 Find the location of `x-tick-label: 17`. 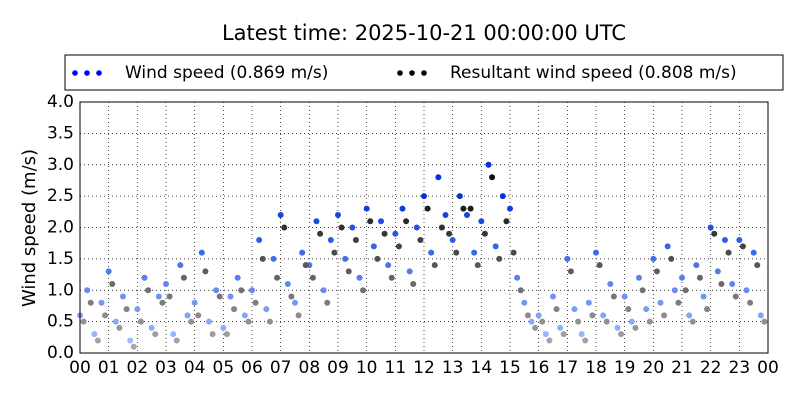

x-tick-label: 17 is located at coordinates (568, 368).